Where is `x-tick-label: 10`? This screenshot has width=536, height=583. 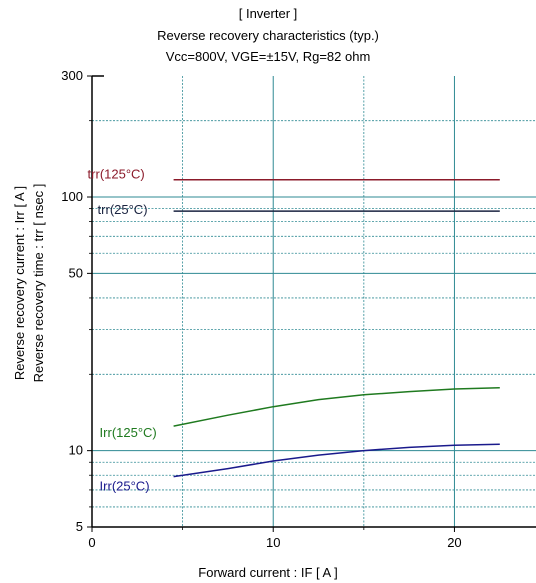 x-tick-label: 10 is located at coordinates (273, 542).